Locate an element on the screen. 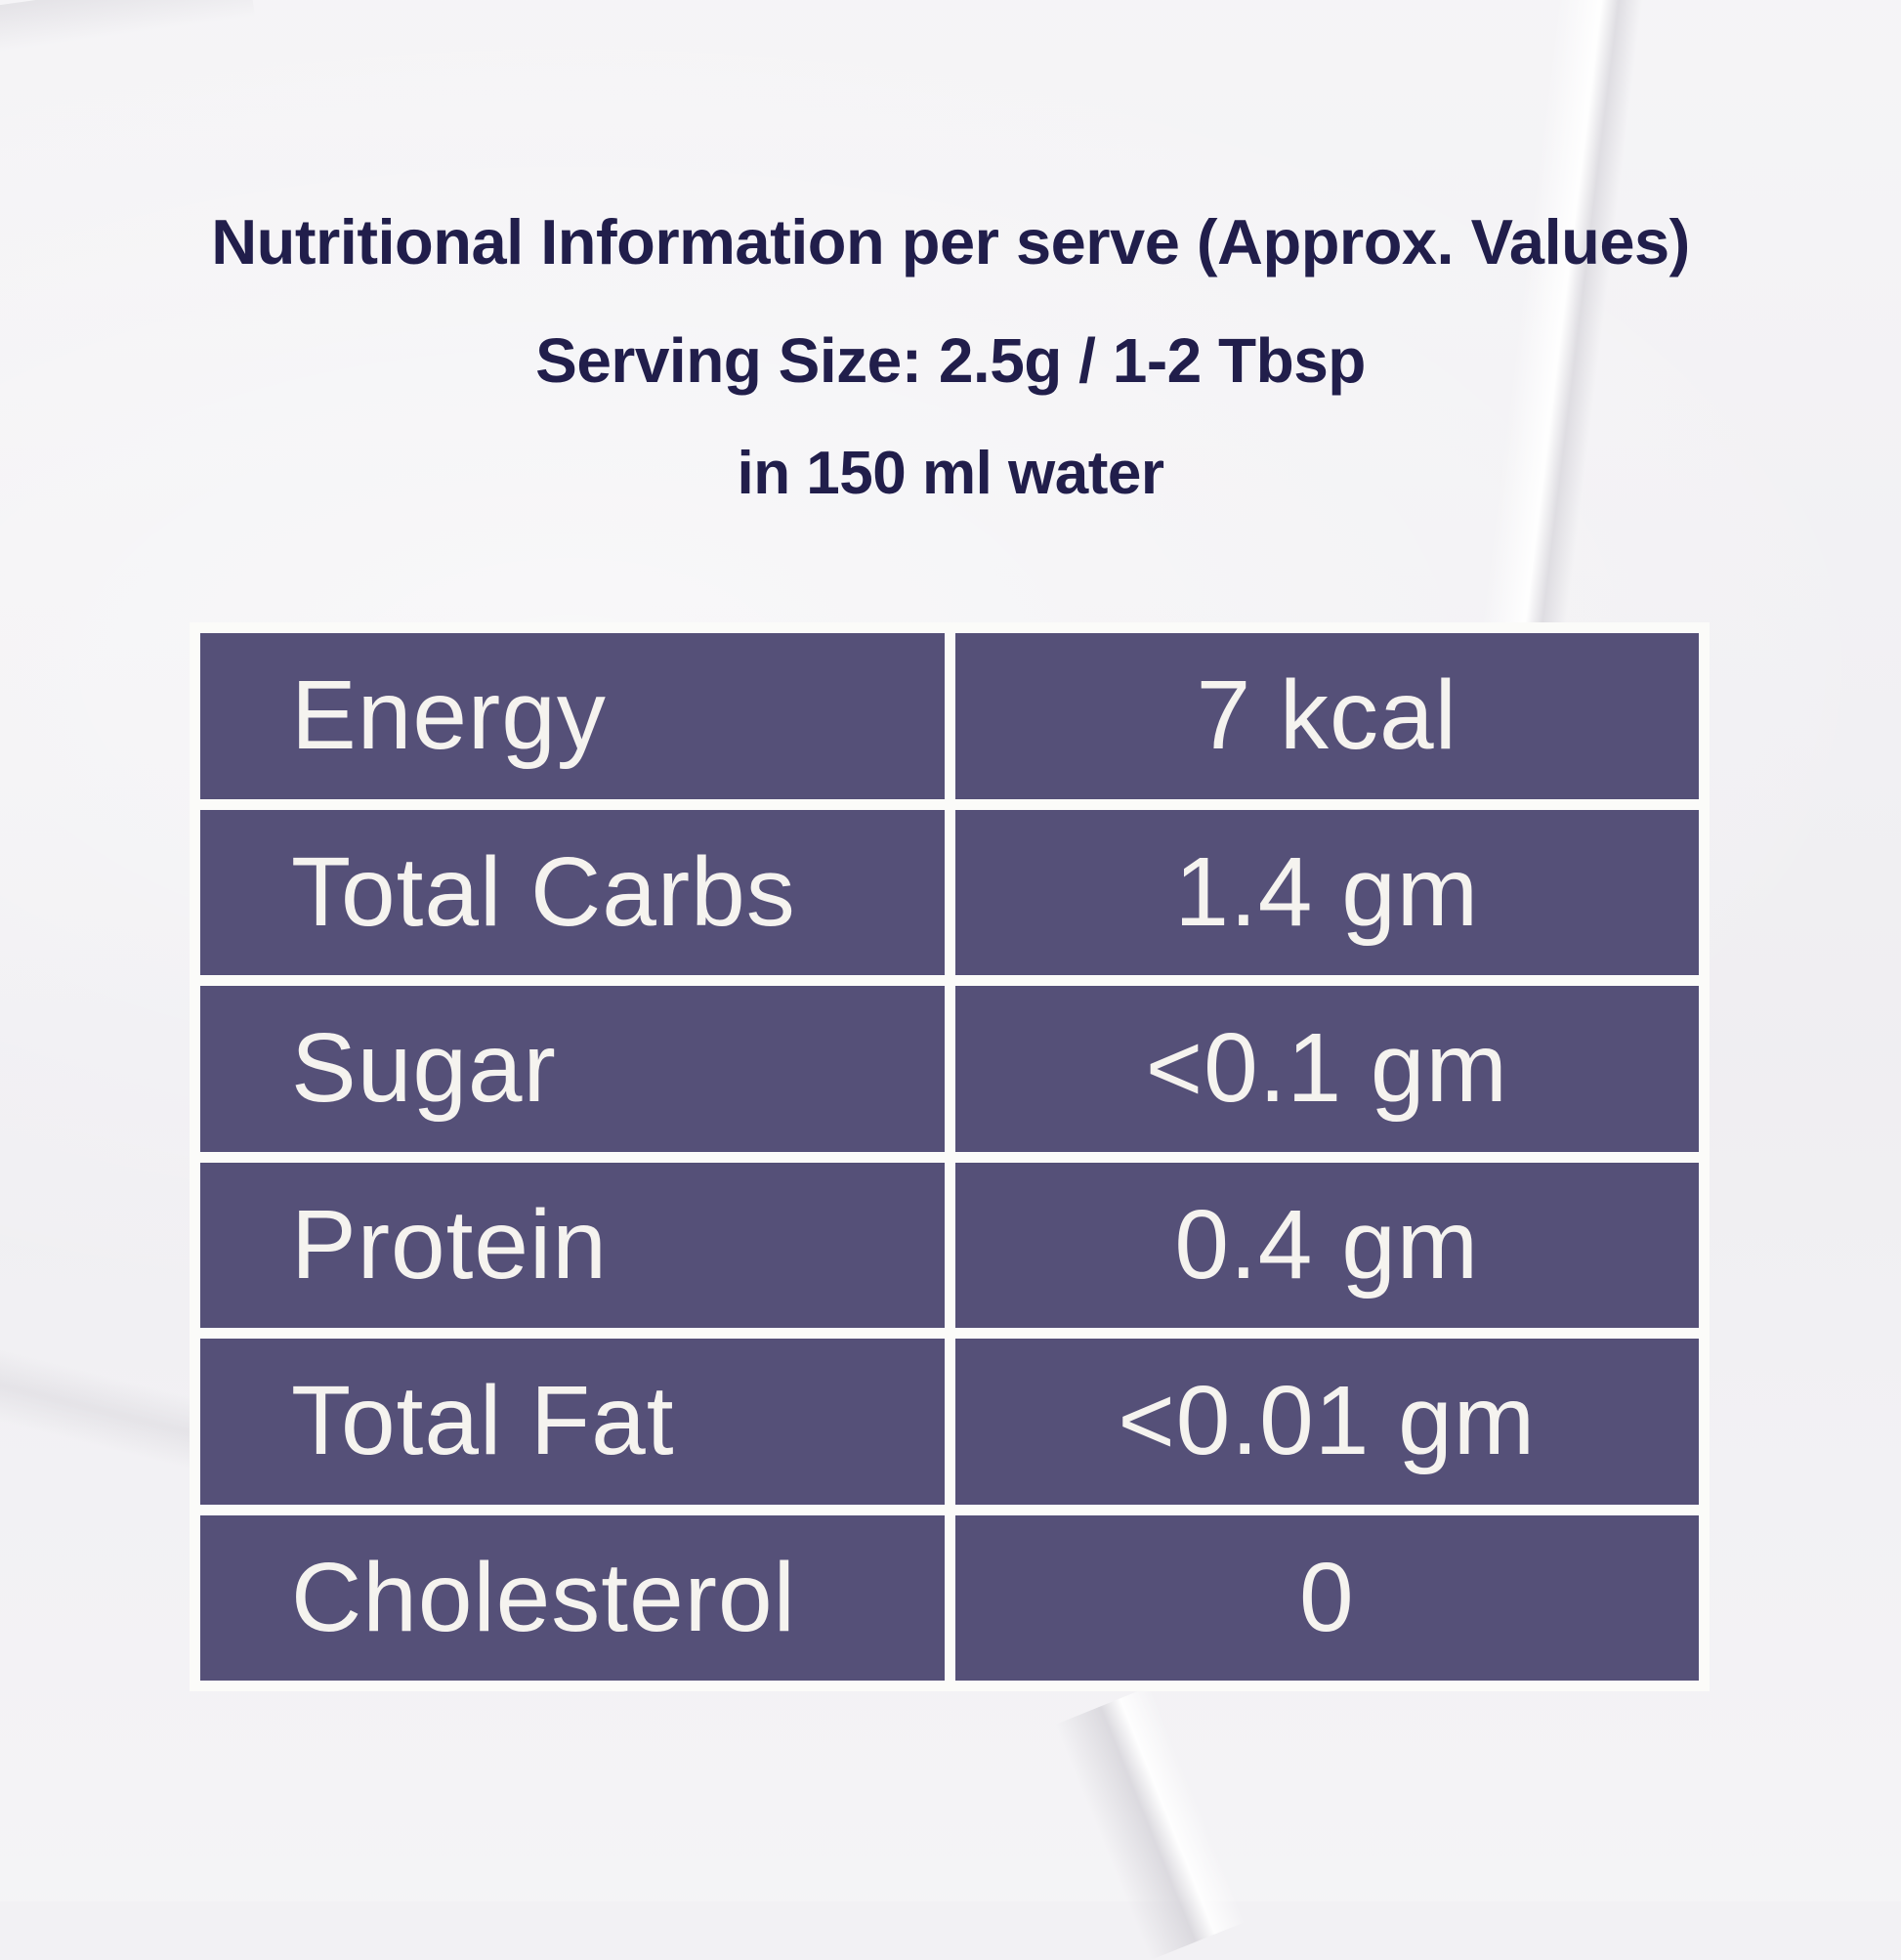 The image size is (1901, 1960). serving-water-line: in 150 ml water is located at coordinates (950, 473).